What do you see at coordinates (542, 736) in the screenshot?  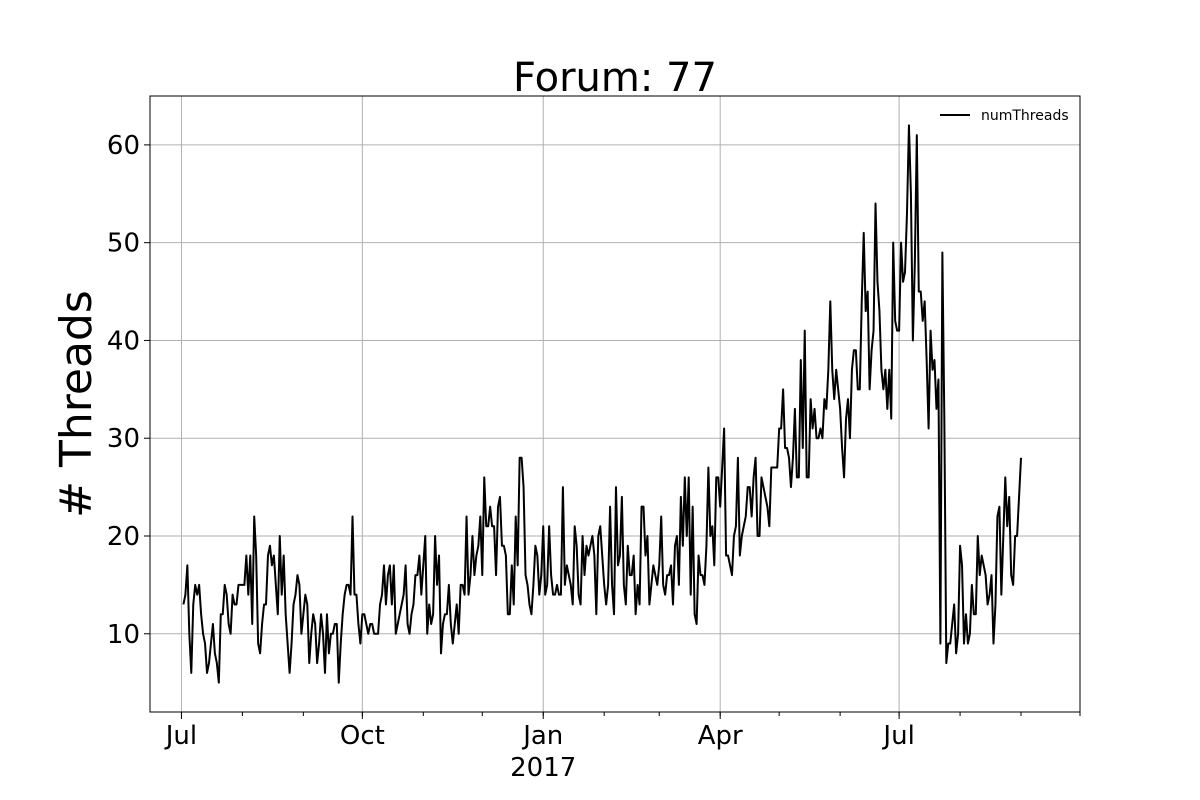 I see `x-tick-label: Jan` at bounding box center [542, 736].